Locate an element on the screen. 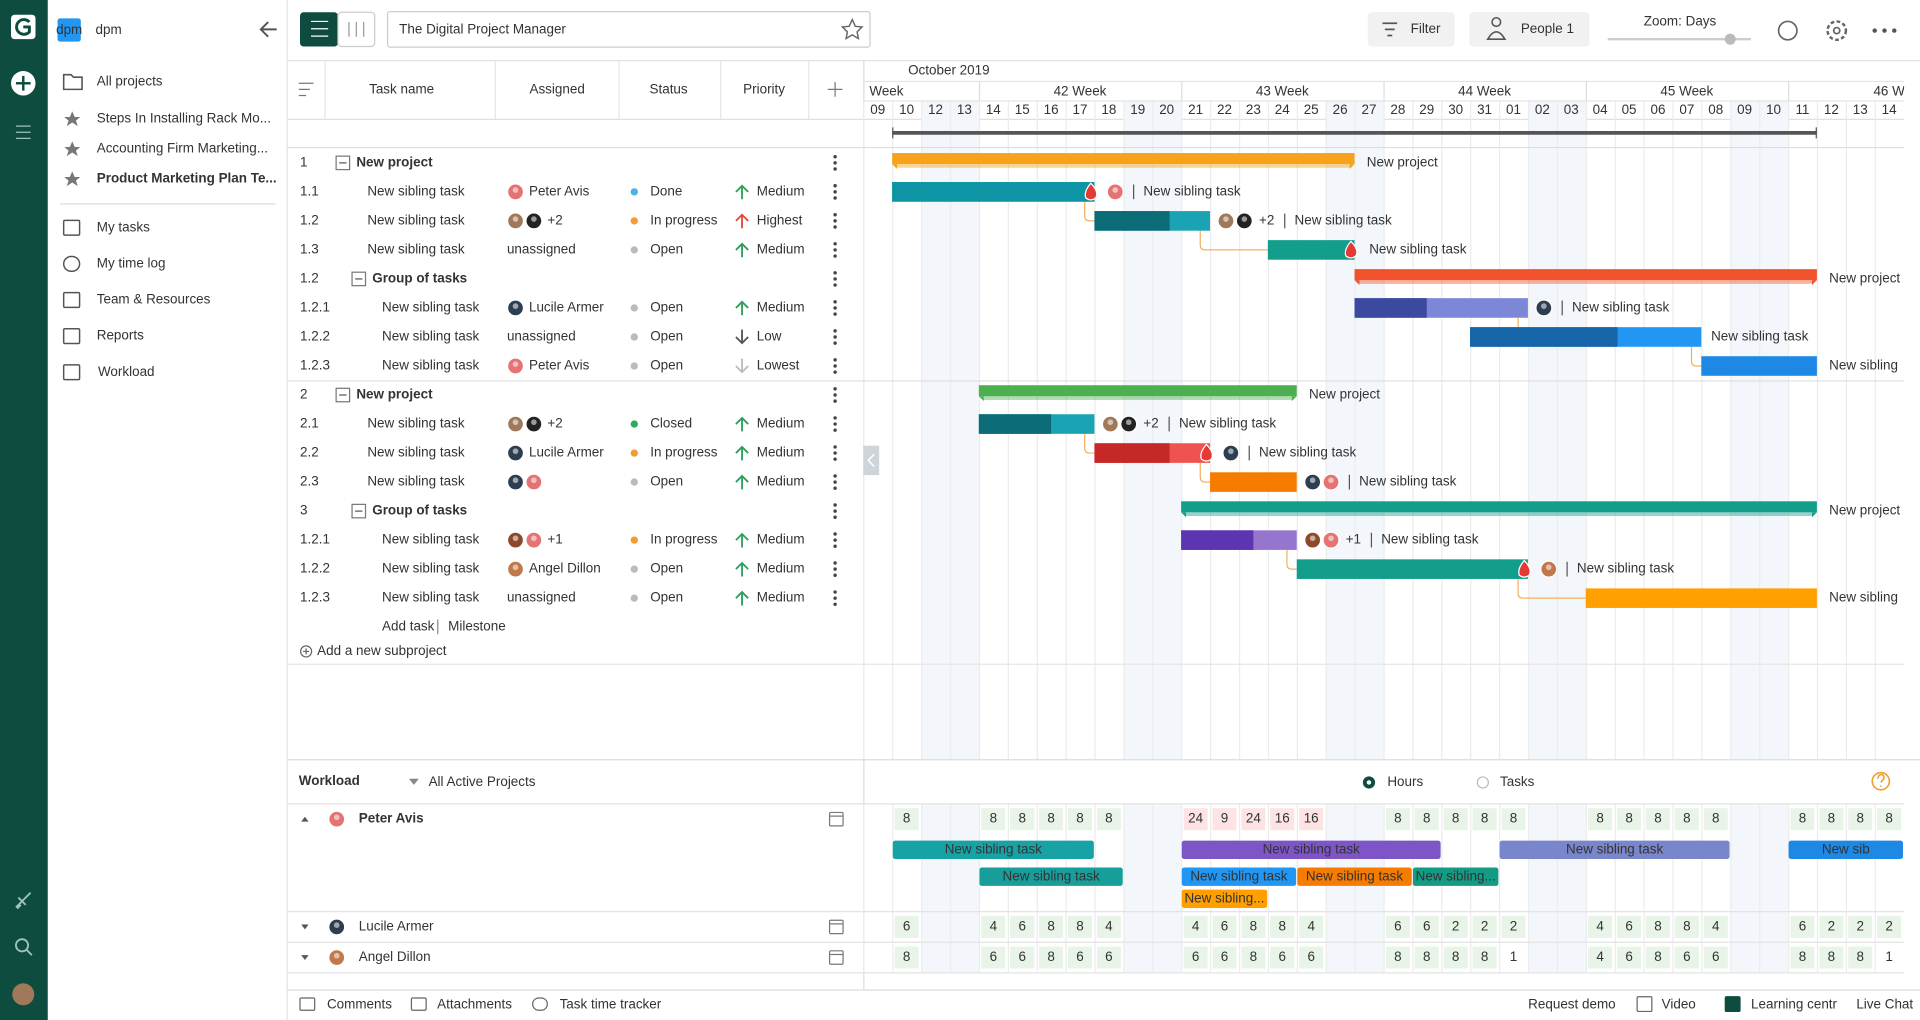 This screenshot has height=1020, width=1920. milestone-link: Milestone is located at coordinates (477, 626).